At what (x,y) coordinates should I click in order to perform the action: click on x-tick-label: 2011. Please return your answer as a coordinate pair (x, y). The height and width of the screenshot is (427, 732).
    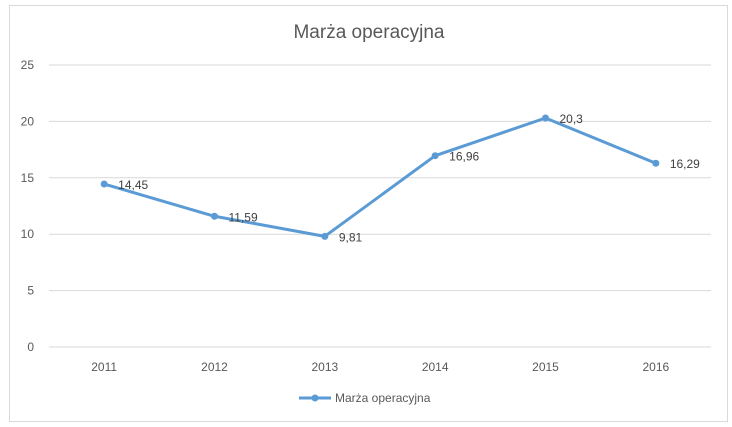
    Looking at the image, I should click on (104, 367).